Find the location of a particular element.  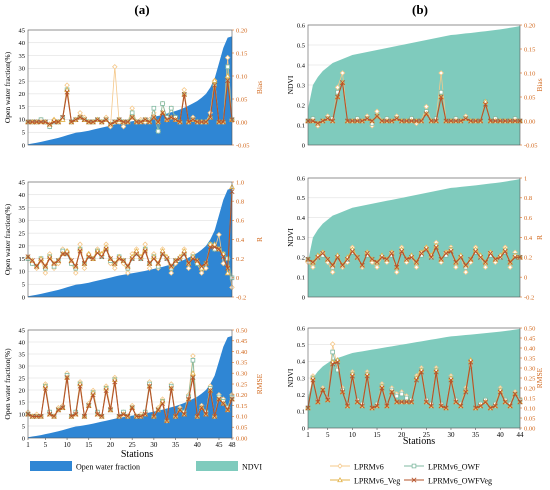

x-axis-label-b: Stations is located at coordinates (419, 441).